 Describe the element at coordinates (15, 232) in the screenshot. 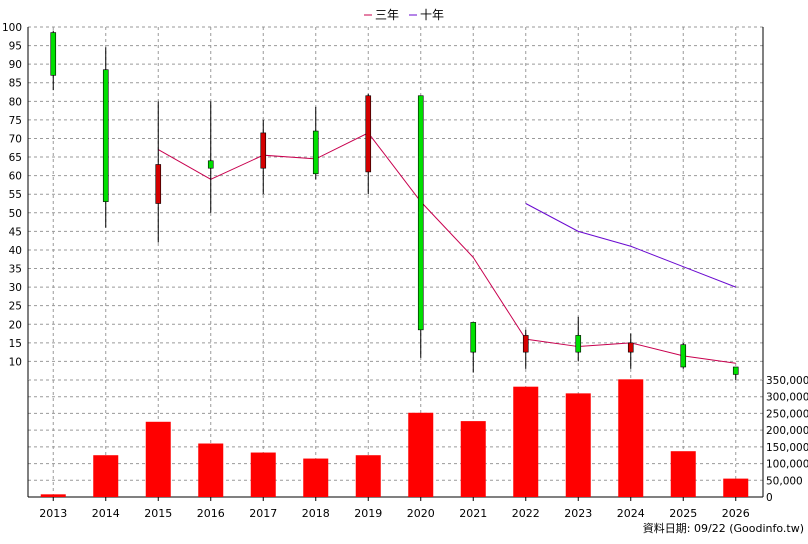

I see `price-tick-label: 45` at that location.